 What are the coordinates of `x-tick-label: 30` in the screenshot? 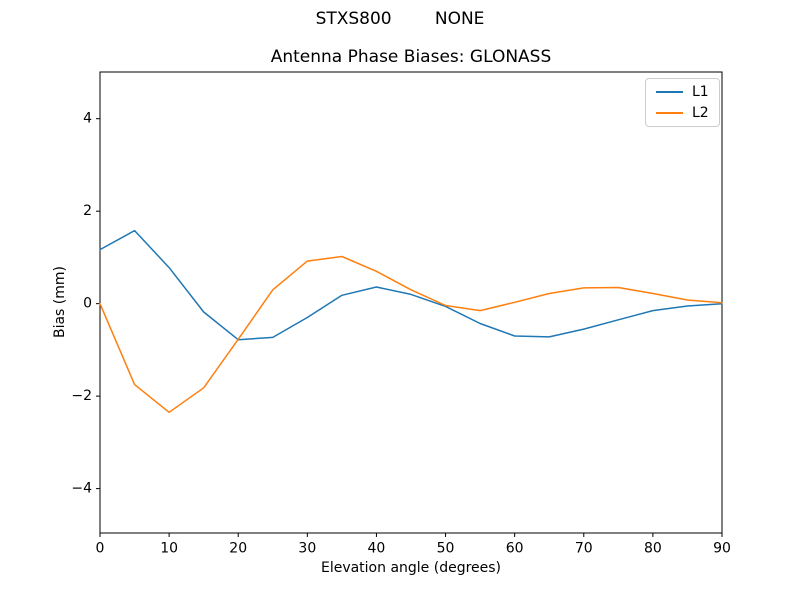 It's located at (307, 549).